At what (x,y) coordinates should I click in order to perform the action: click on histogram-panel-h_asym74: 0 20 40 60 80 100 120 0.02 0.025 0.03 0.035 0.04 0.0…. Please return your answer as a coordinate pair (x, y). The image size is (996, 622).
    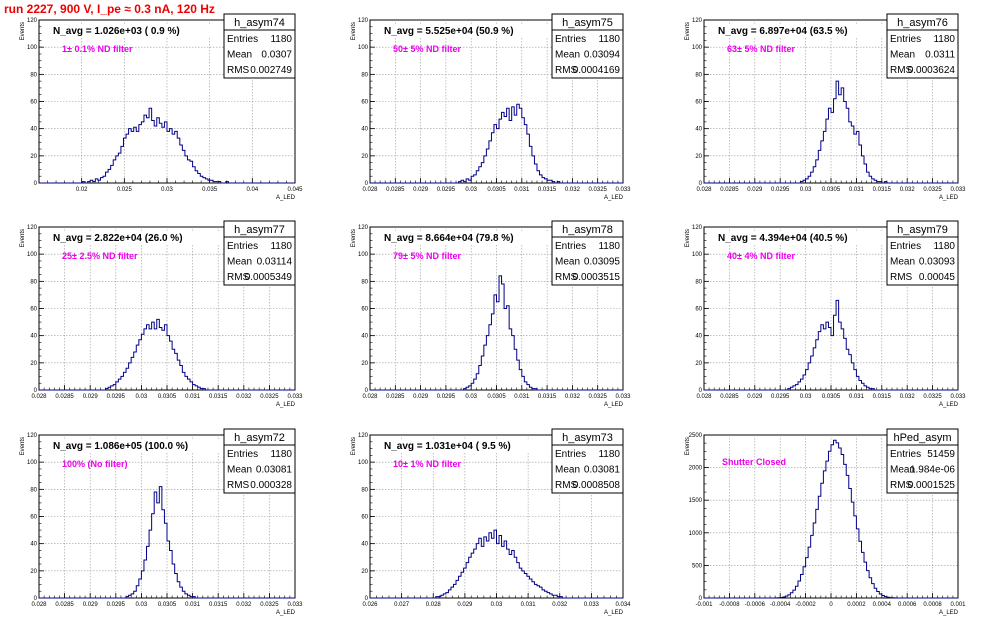
    Looking at the image, I should click on (161, 107).